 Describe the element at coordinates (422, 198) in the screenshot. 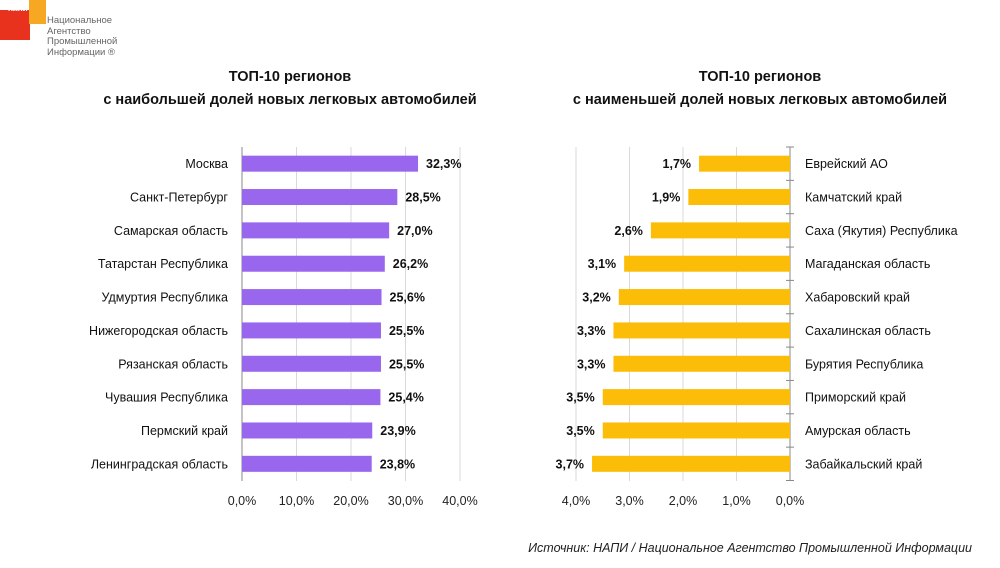

I see `data-label: 28,5%` at that location.